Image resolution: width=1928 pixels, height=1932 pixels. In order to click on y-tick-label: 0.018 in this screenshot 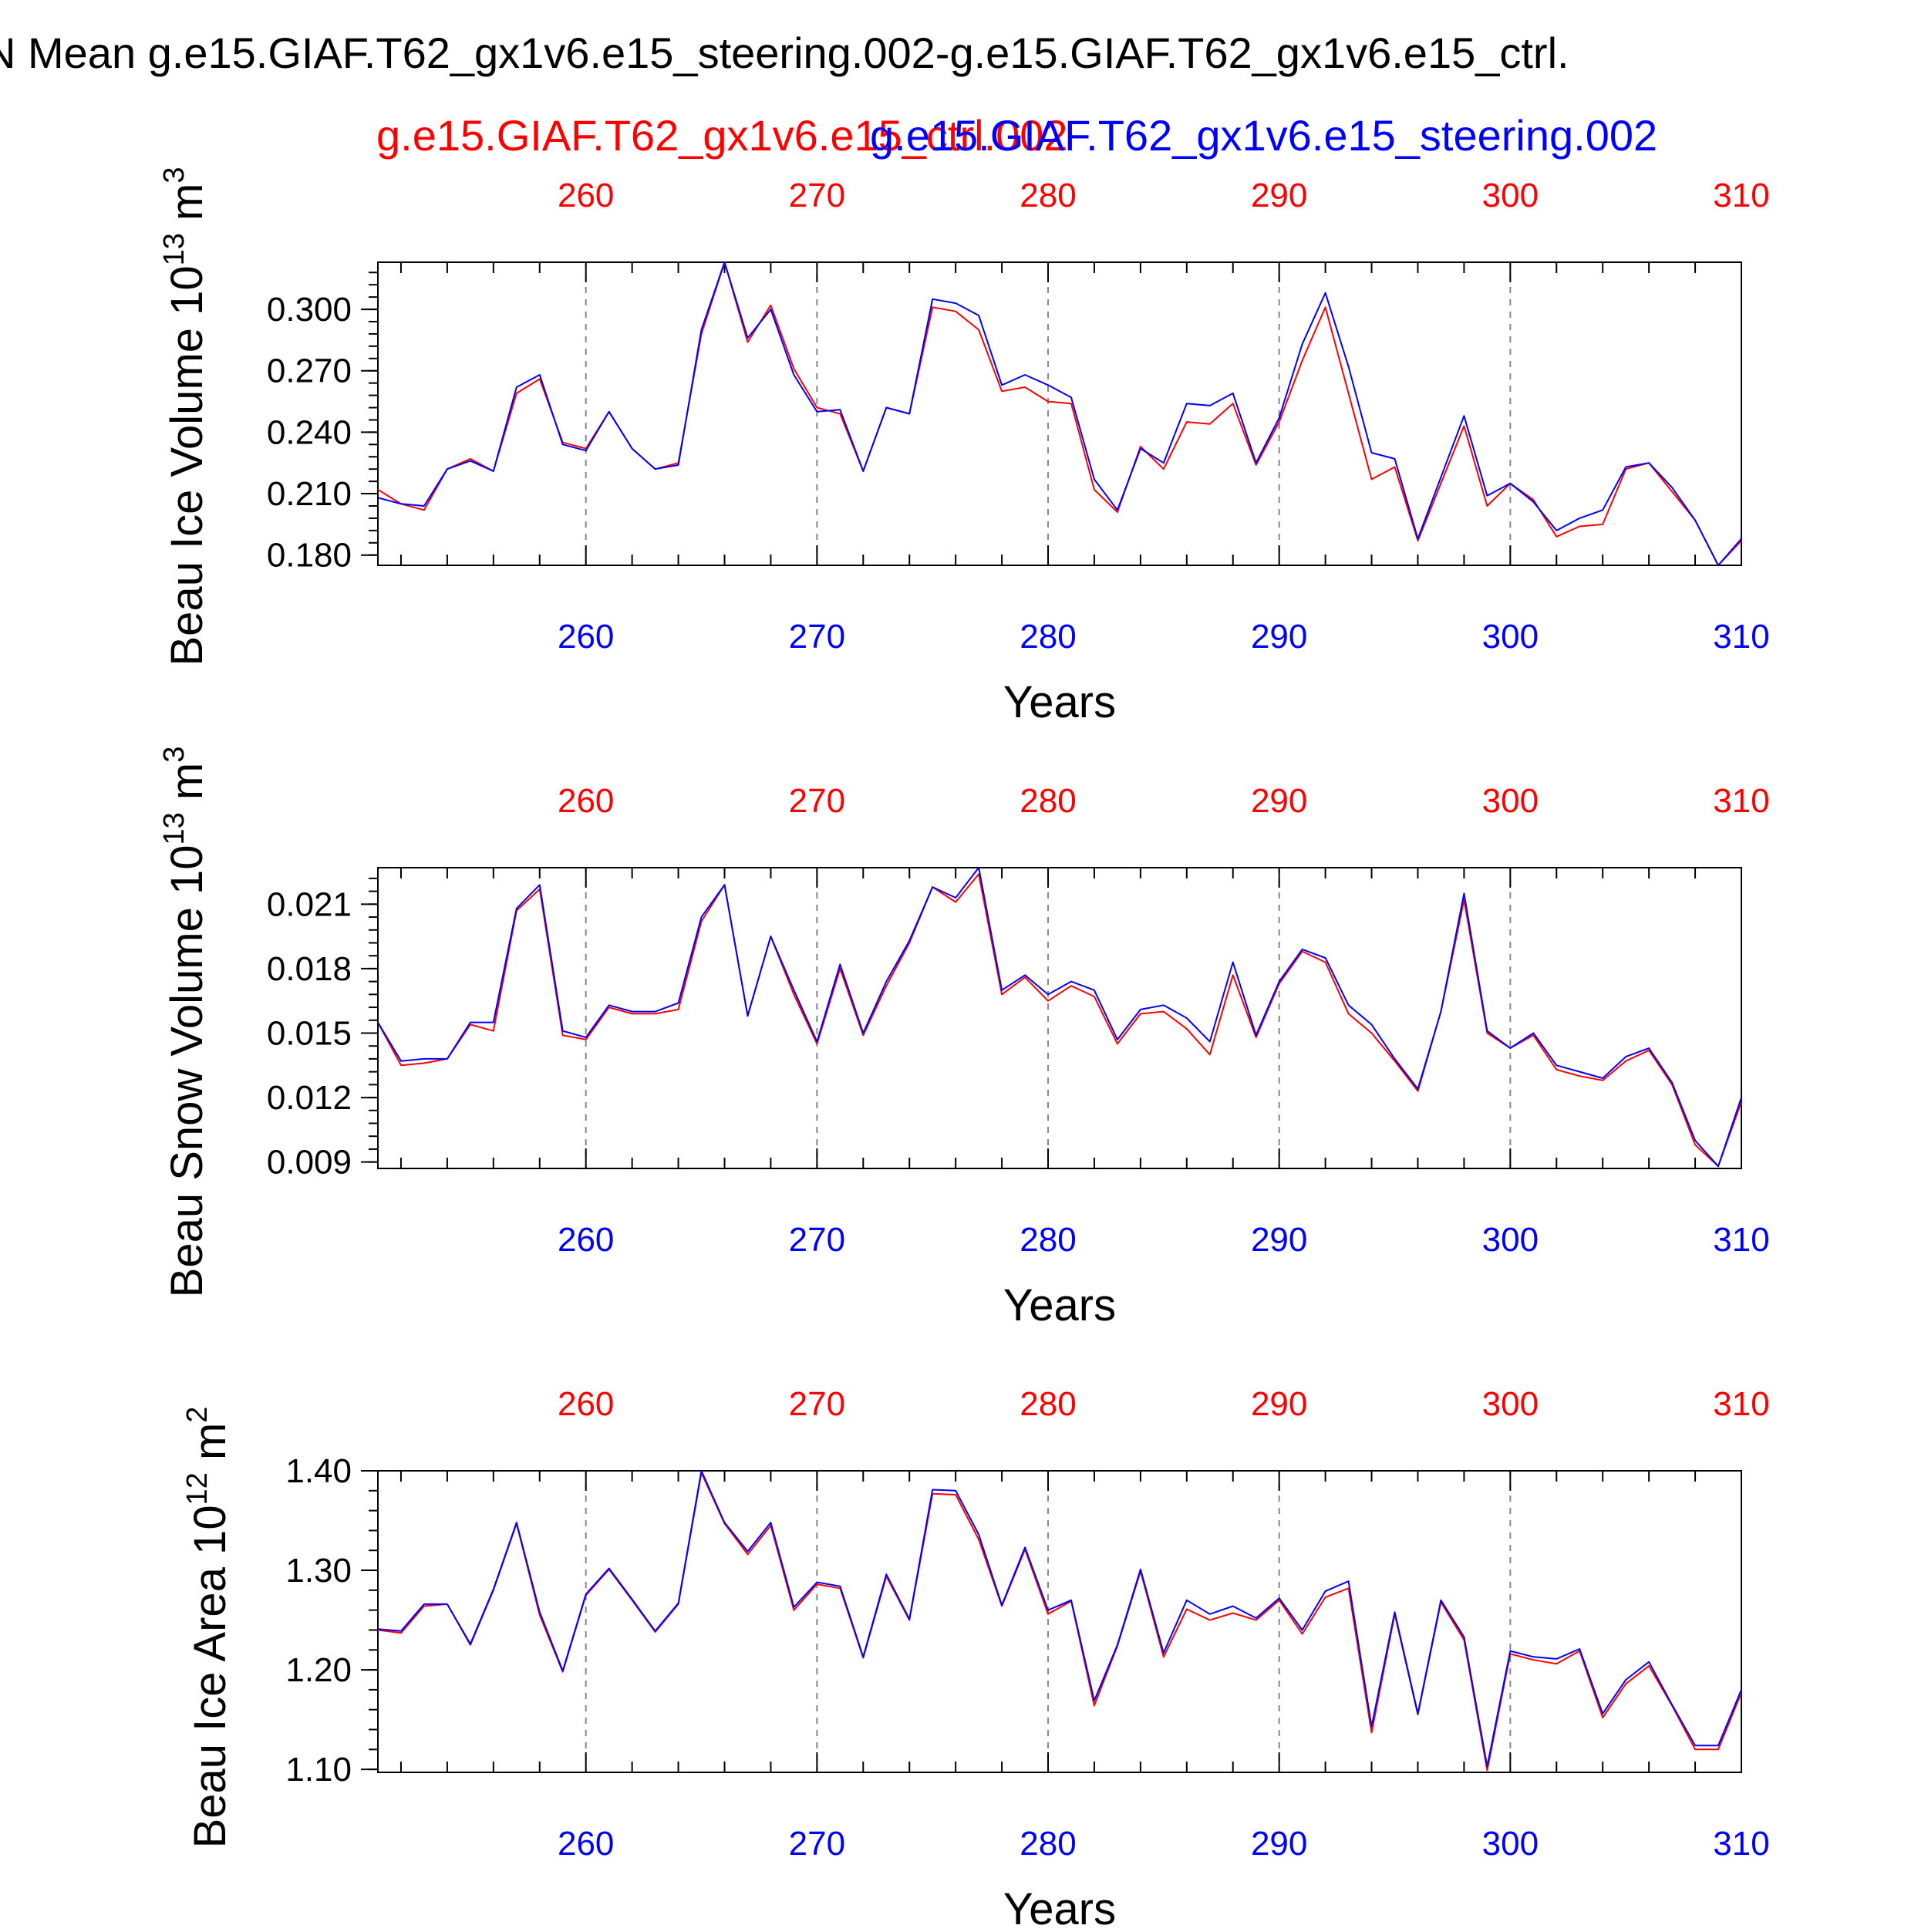, I will do `click(309, 969)`.